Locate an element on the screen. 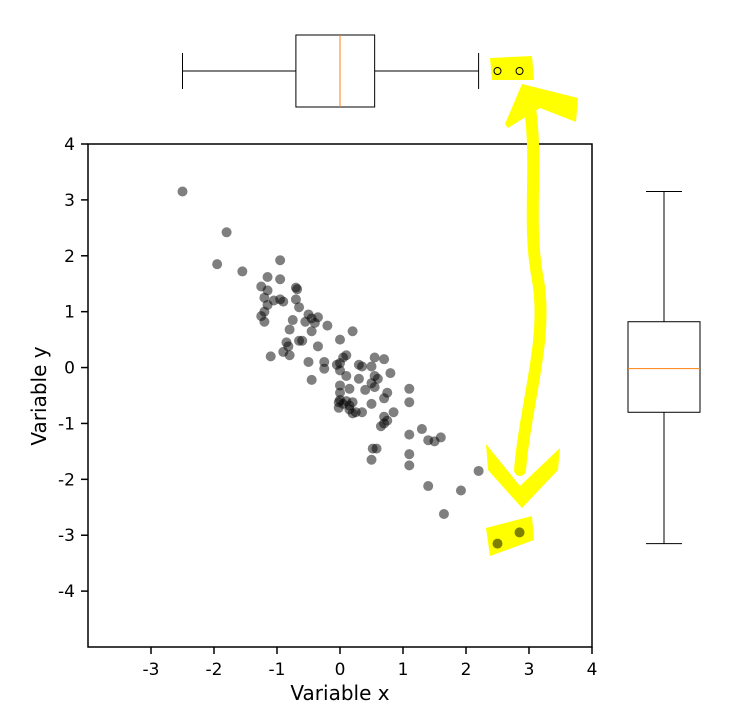  x-tick-label: 1 is located at coordinates (403, 670).